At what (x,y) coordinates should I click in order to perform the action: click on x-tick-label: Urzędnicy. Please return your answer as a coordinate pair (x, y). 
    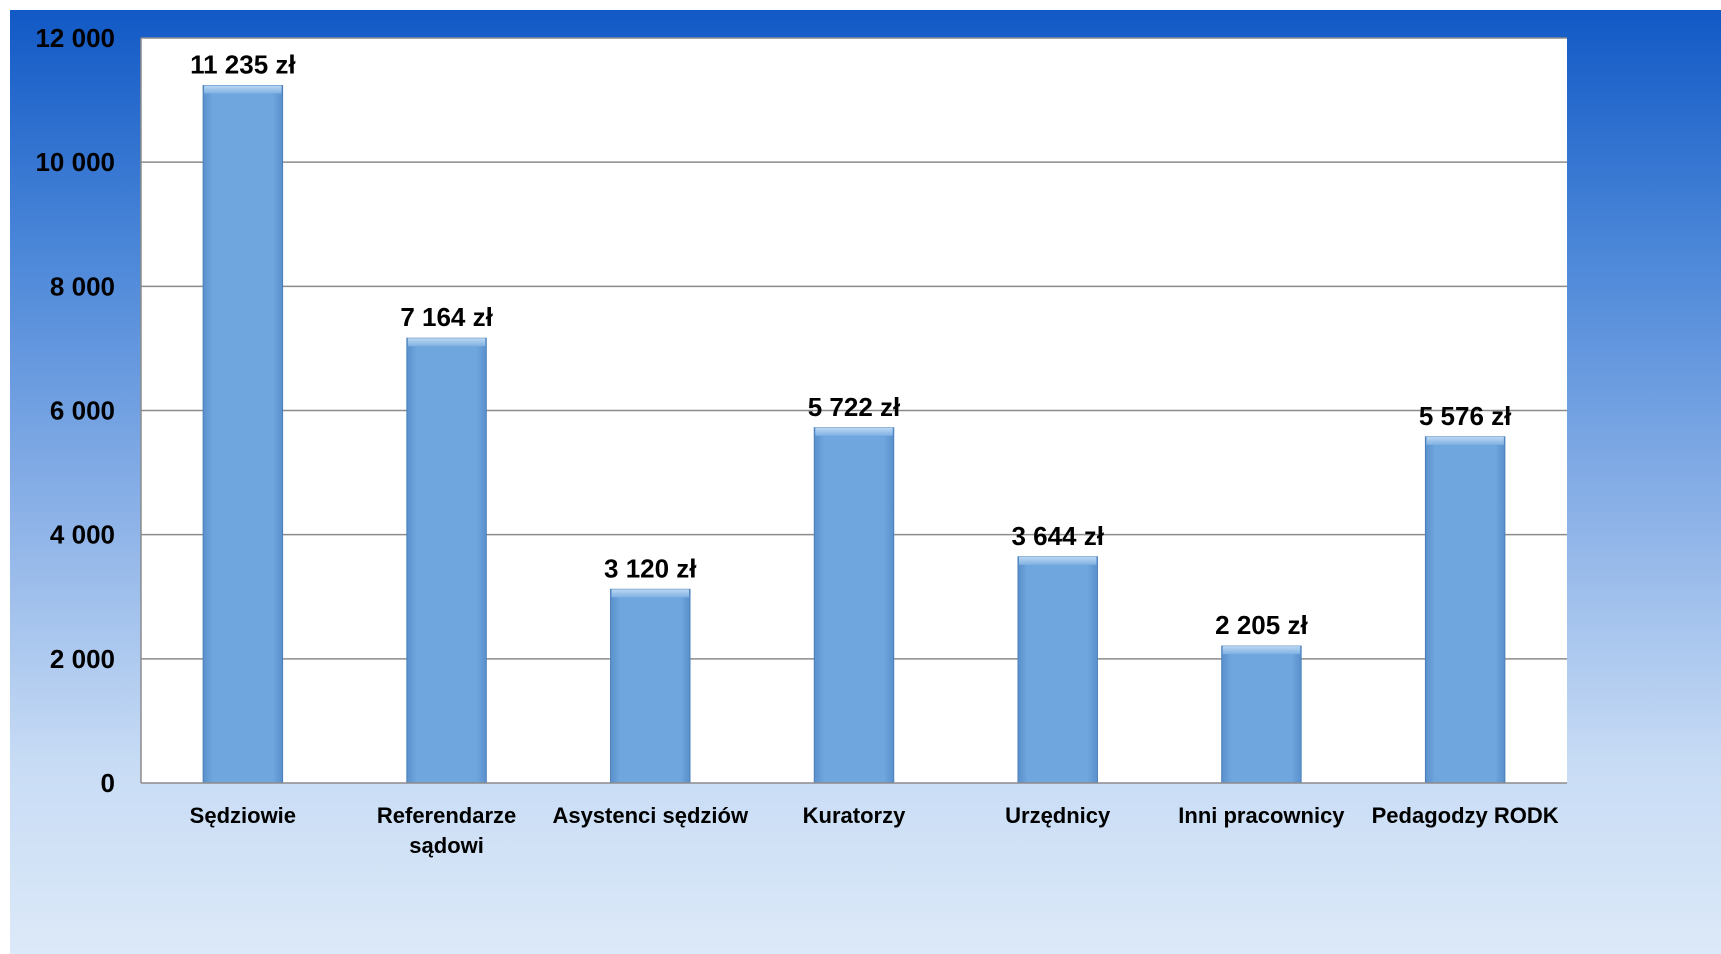
    Looking at the image, I should click on (1058, 815).